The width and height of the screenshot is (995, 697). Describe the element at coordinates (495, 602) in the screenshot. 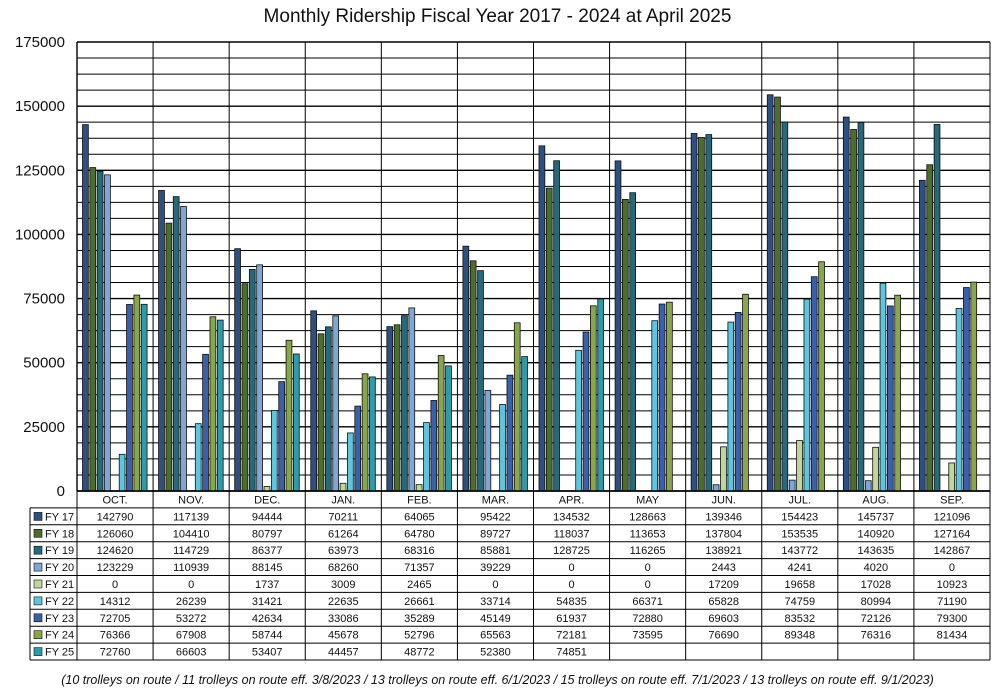

I see `table-cell: 33714` at that location.